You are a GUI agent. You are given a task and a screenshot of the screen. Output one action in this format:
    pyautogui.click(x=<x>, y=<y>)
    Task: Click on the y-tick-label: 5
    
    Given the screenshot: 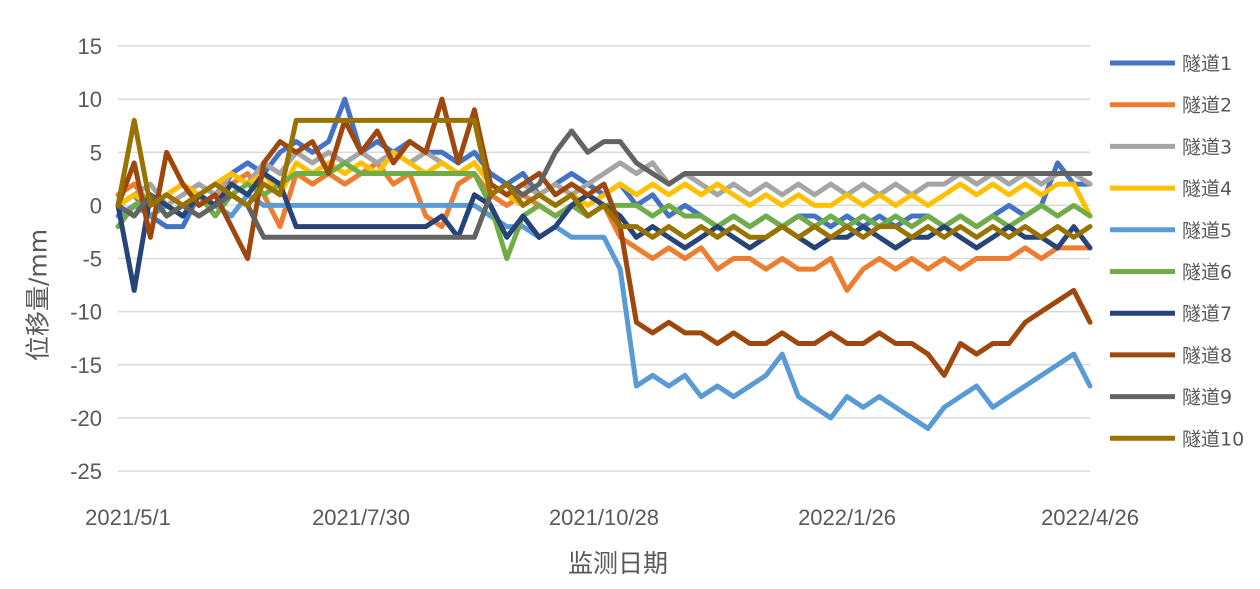 What is the action you would take?
    pyautogui.click(x=96, y=152)
    